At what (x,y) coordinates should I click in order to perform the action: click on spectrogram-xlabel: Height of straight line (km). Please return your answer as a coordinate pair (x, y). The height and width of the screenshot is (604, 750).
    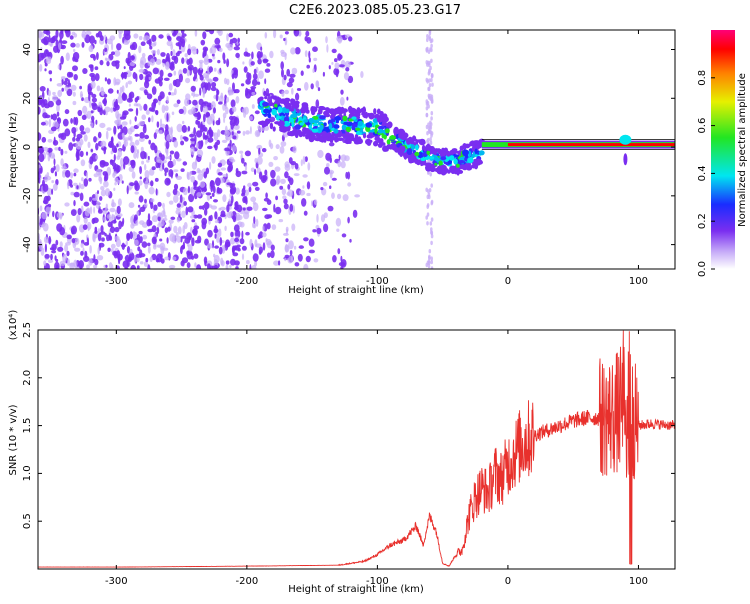
    Looking at the image, I should click on (356, 290).